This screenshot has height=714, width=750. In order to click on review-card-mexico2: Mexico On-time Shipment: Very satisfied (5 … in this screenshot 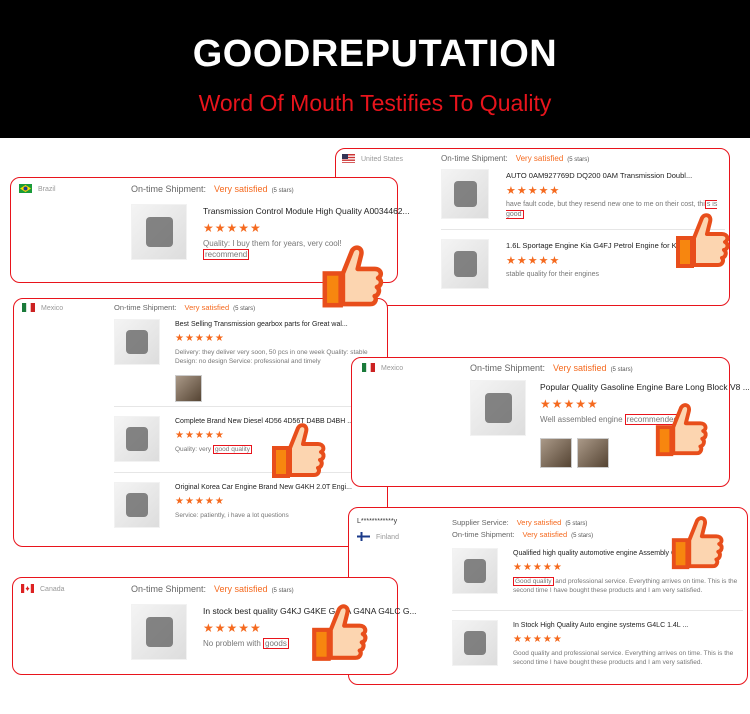, I will do `click(550, 422)`.